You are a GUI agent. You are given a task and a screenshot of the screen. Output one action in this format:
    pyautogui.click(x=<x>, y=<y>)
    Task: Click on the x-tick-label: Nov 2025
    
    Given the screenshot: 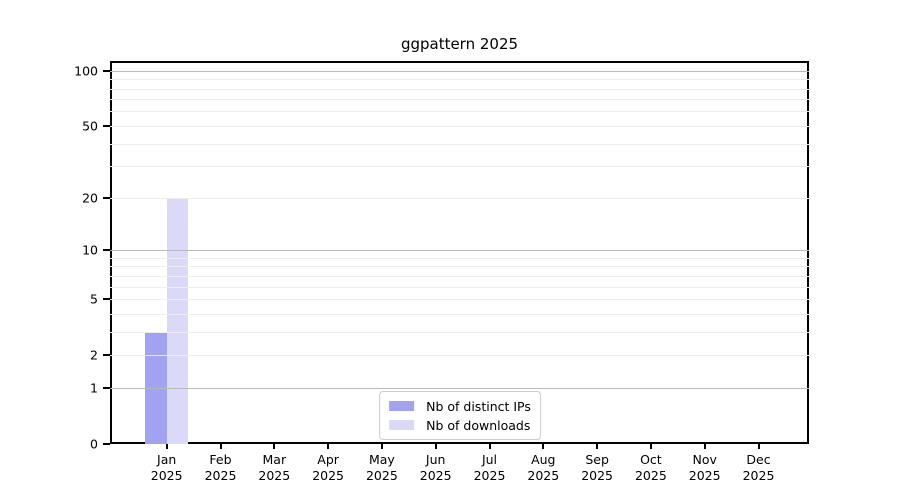 What is the action you would take?
    pyautogui.click(x=705, y=467)
    